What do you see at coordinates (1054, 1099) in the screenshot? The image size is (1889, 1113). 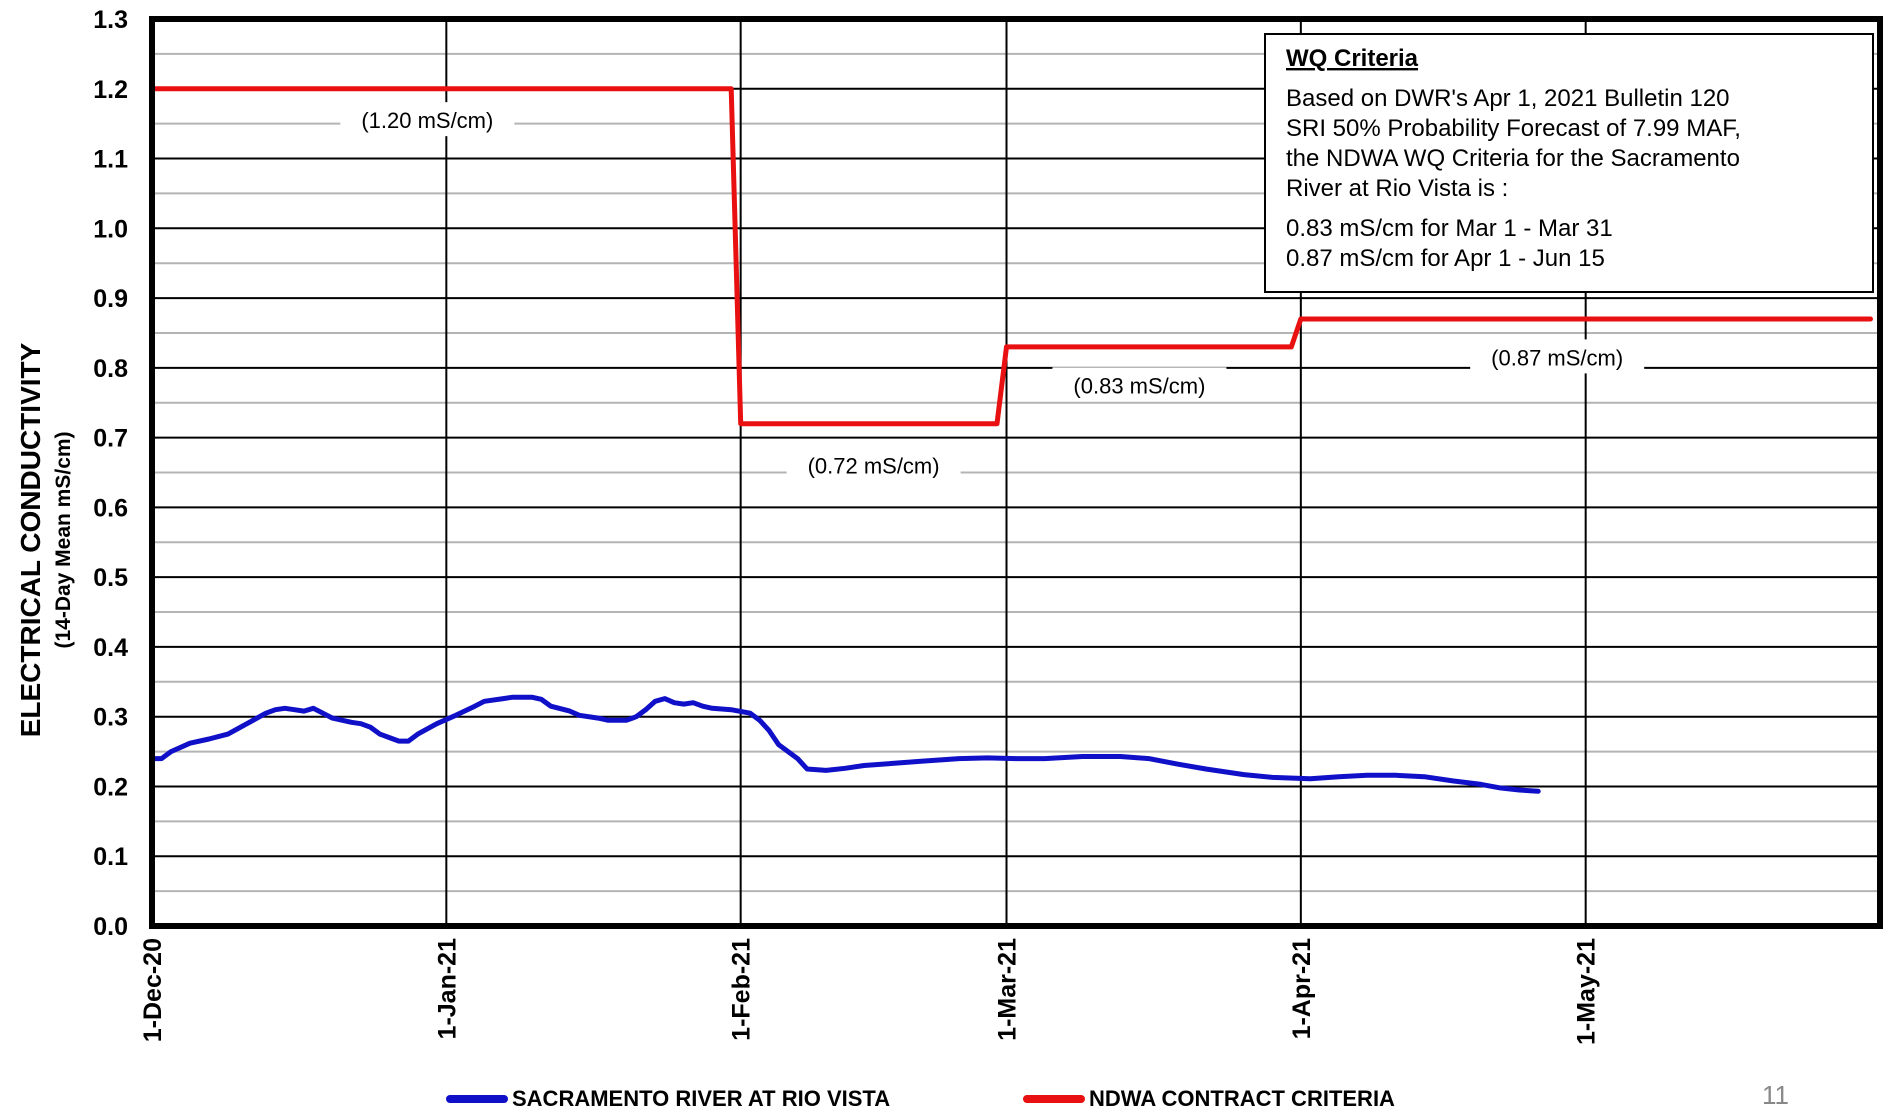 I see `legend-swatch-red` at bounding box center [1054, 1099].